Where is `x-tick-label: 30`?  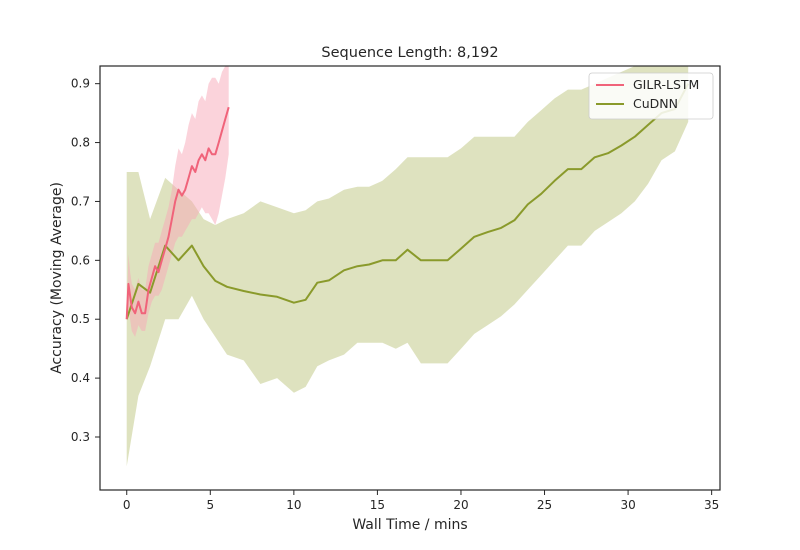 x-tick-label: 30 is located at coordinates (627, 505).